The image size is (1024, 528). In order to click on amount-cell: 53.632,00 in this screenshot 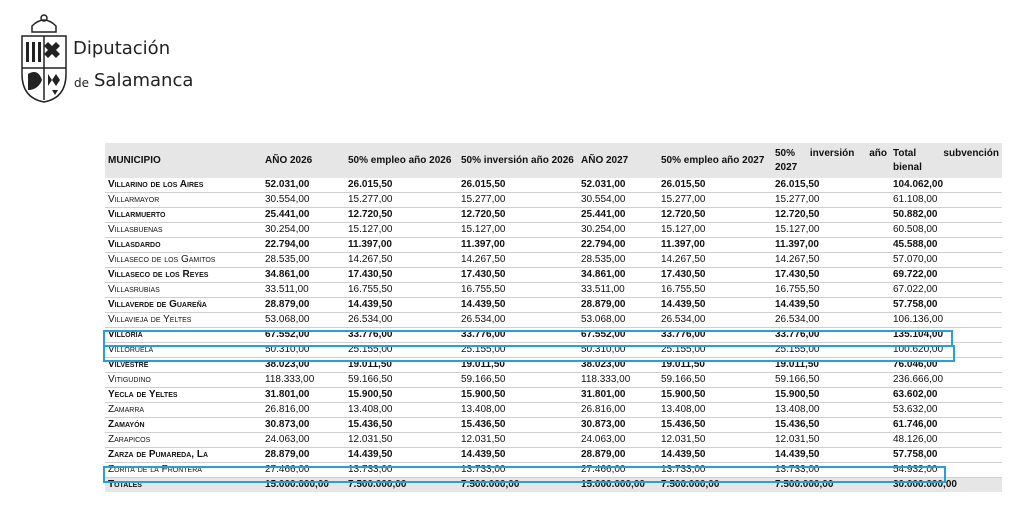, I will do `click(946, 410)`.